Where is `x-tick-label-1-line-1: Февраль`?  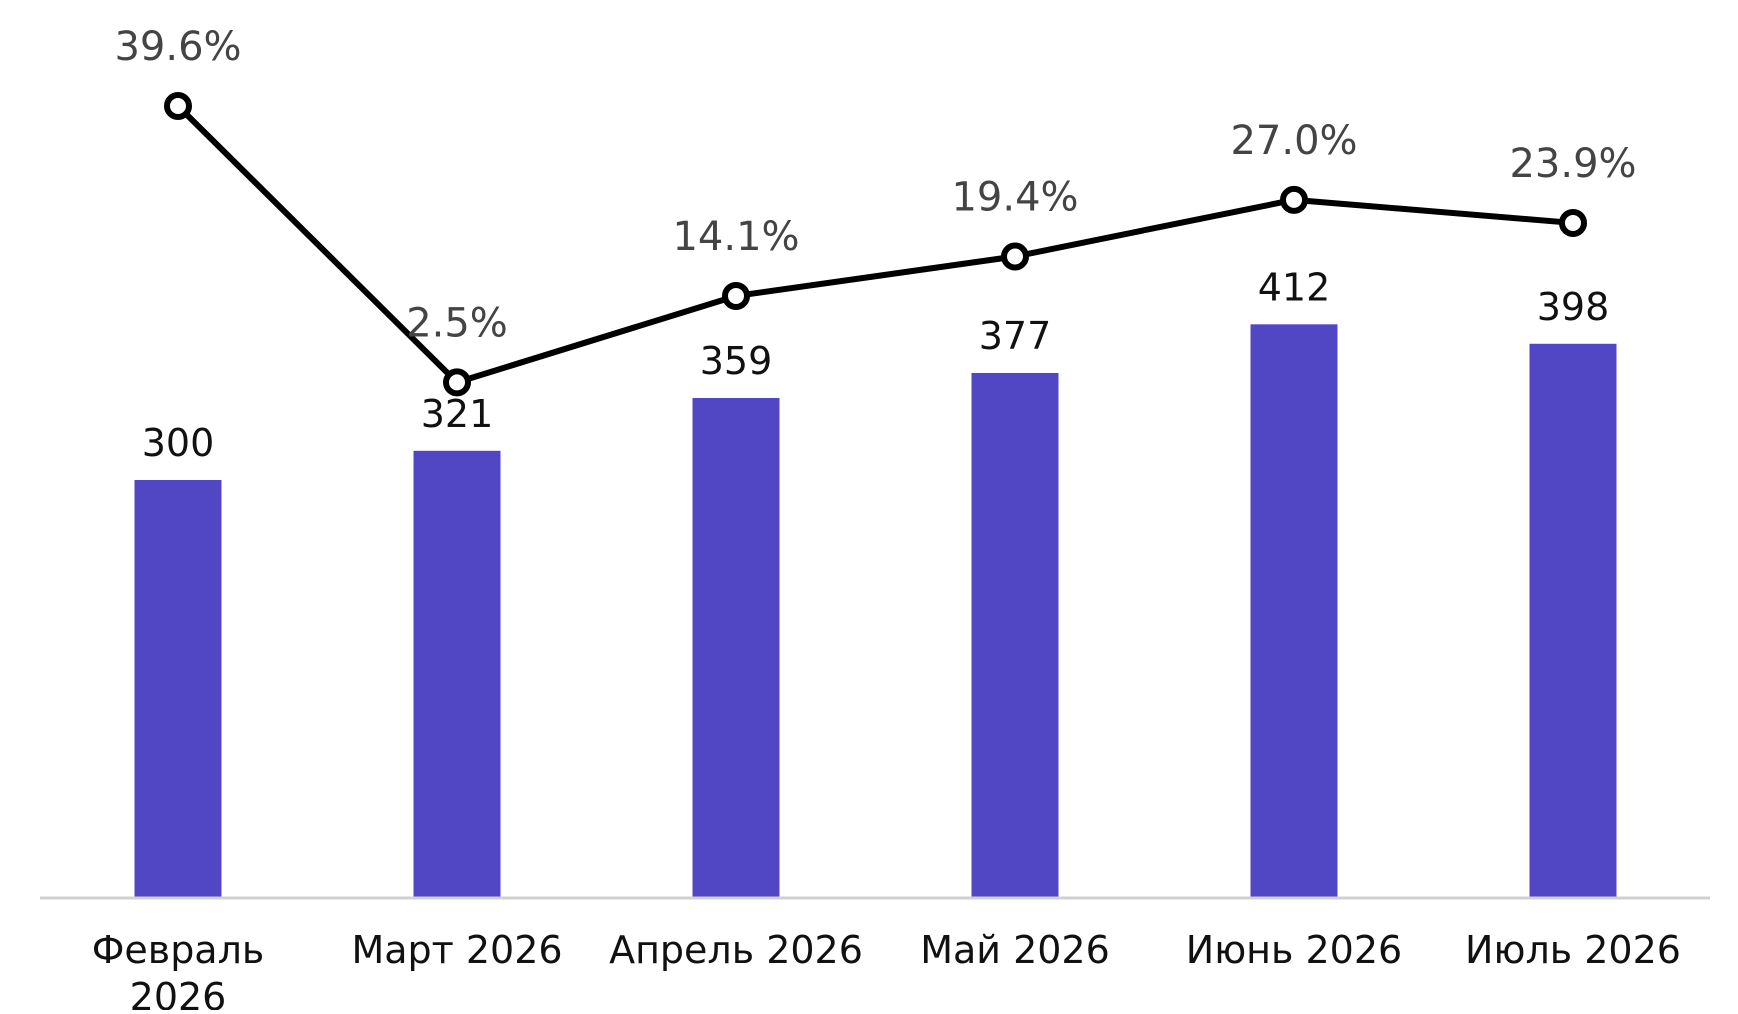 x-tick-label-1-line-1: Февраль is located at coordinates (178, 950).